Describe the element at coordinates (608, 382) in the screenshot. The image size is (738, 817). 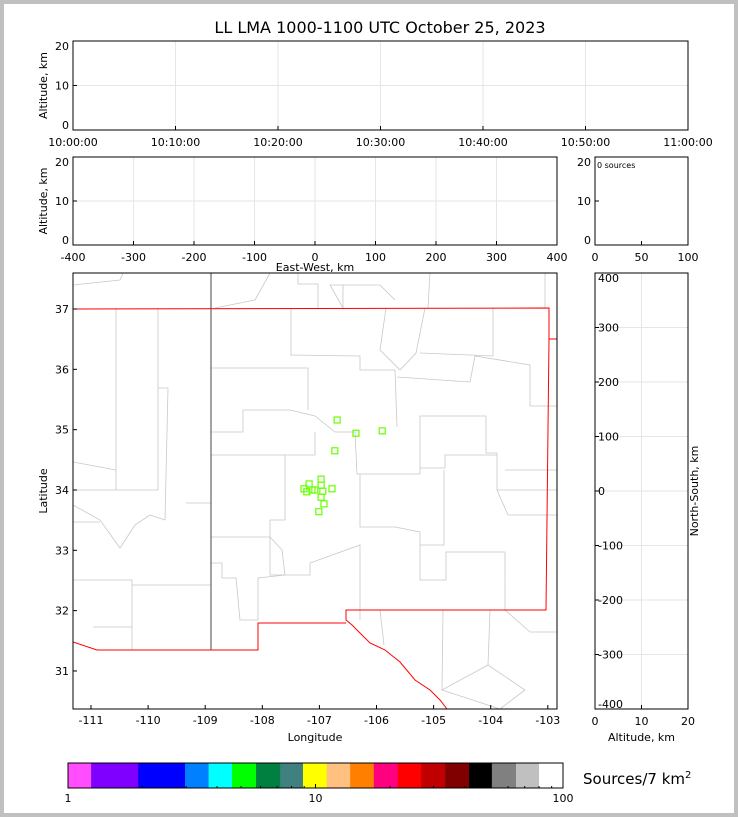
I see `y-tick-label: 200` at that location.